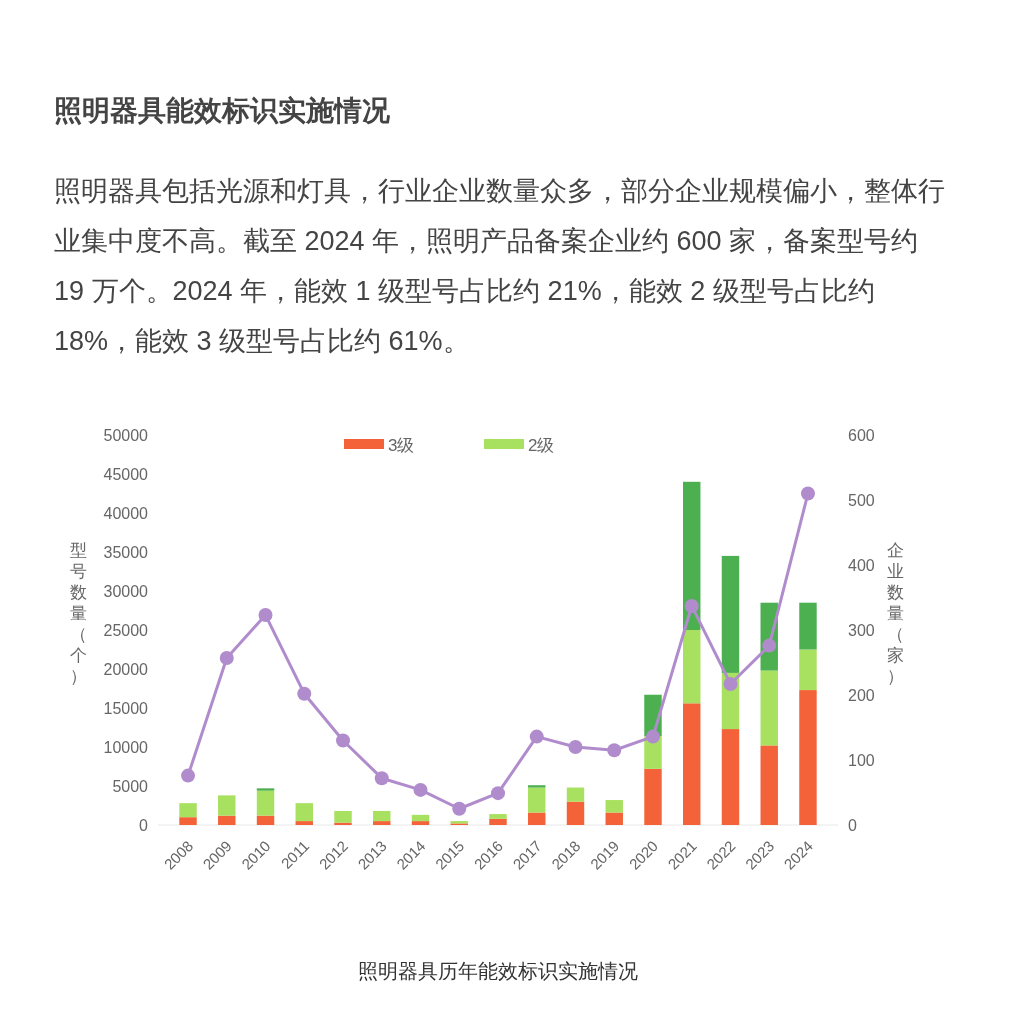 This screenshot has height=1024, width=1010. Describe the element at coordinates (126, 630) in the screenshot. I see `y-tick-label: 25000` at that location.